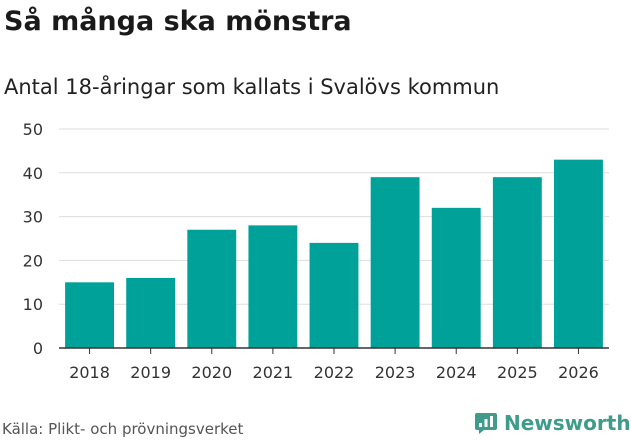  Describe the element at coordinates (150, 372) in the screenshot. I see `x-tick-label-2019: 2019` at that location.